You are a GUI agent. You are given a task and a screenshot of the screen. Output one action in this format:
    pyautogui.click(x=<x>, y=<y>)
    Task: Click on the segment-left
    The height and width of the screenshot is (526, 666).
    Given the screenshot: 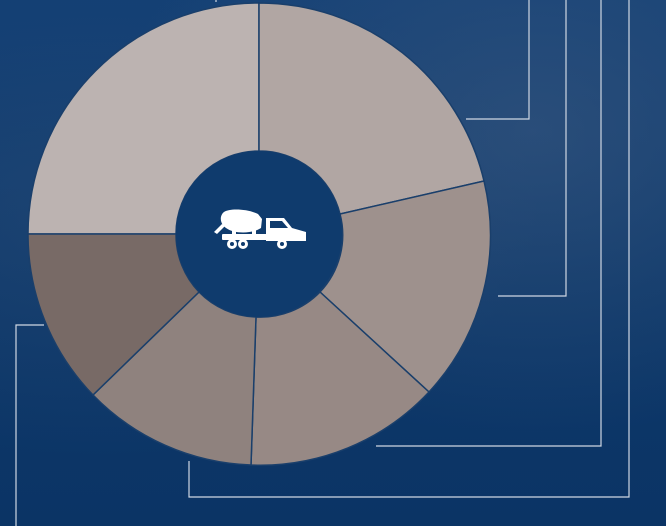 What is the action you would take?
    pyautogui.click(x=114, y=315)
    